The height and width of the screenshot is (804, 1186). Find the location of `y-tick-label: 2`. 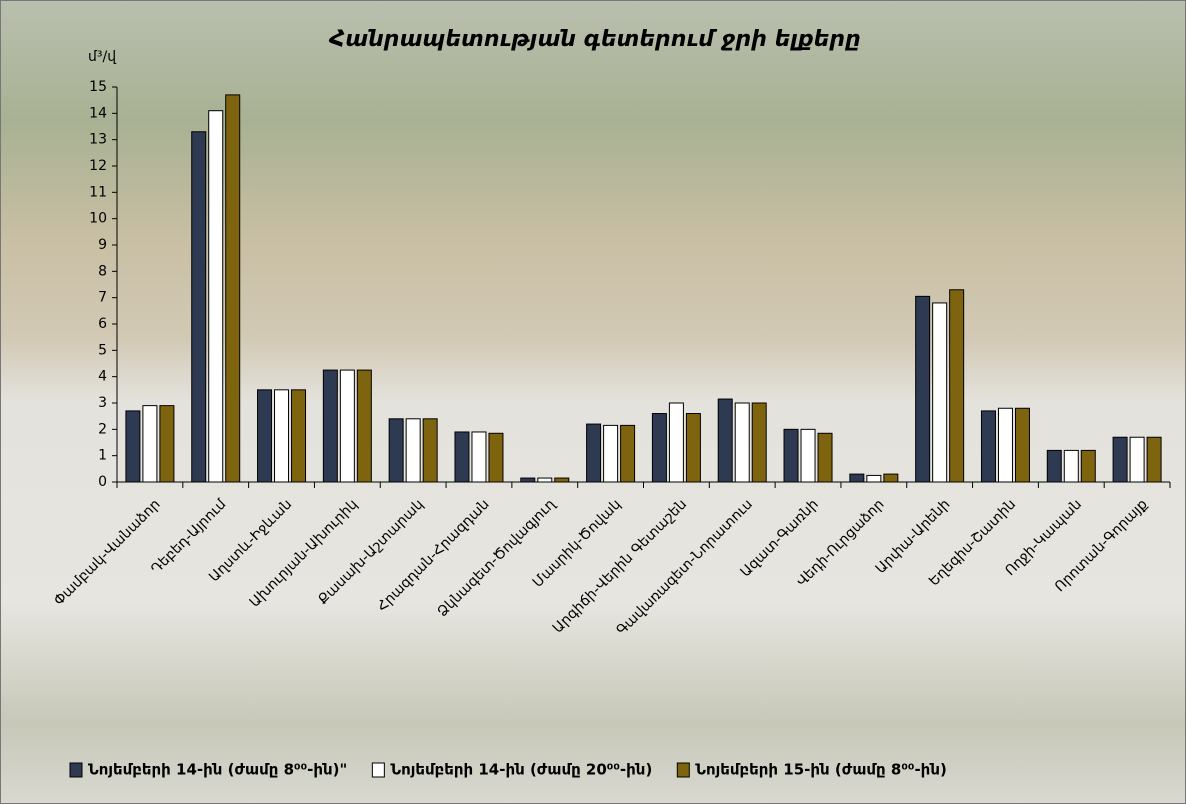

y-tick-label: 2 is located at coordinates (102, 429).